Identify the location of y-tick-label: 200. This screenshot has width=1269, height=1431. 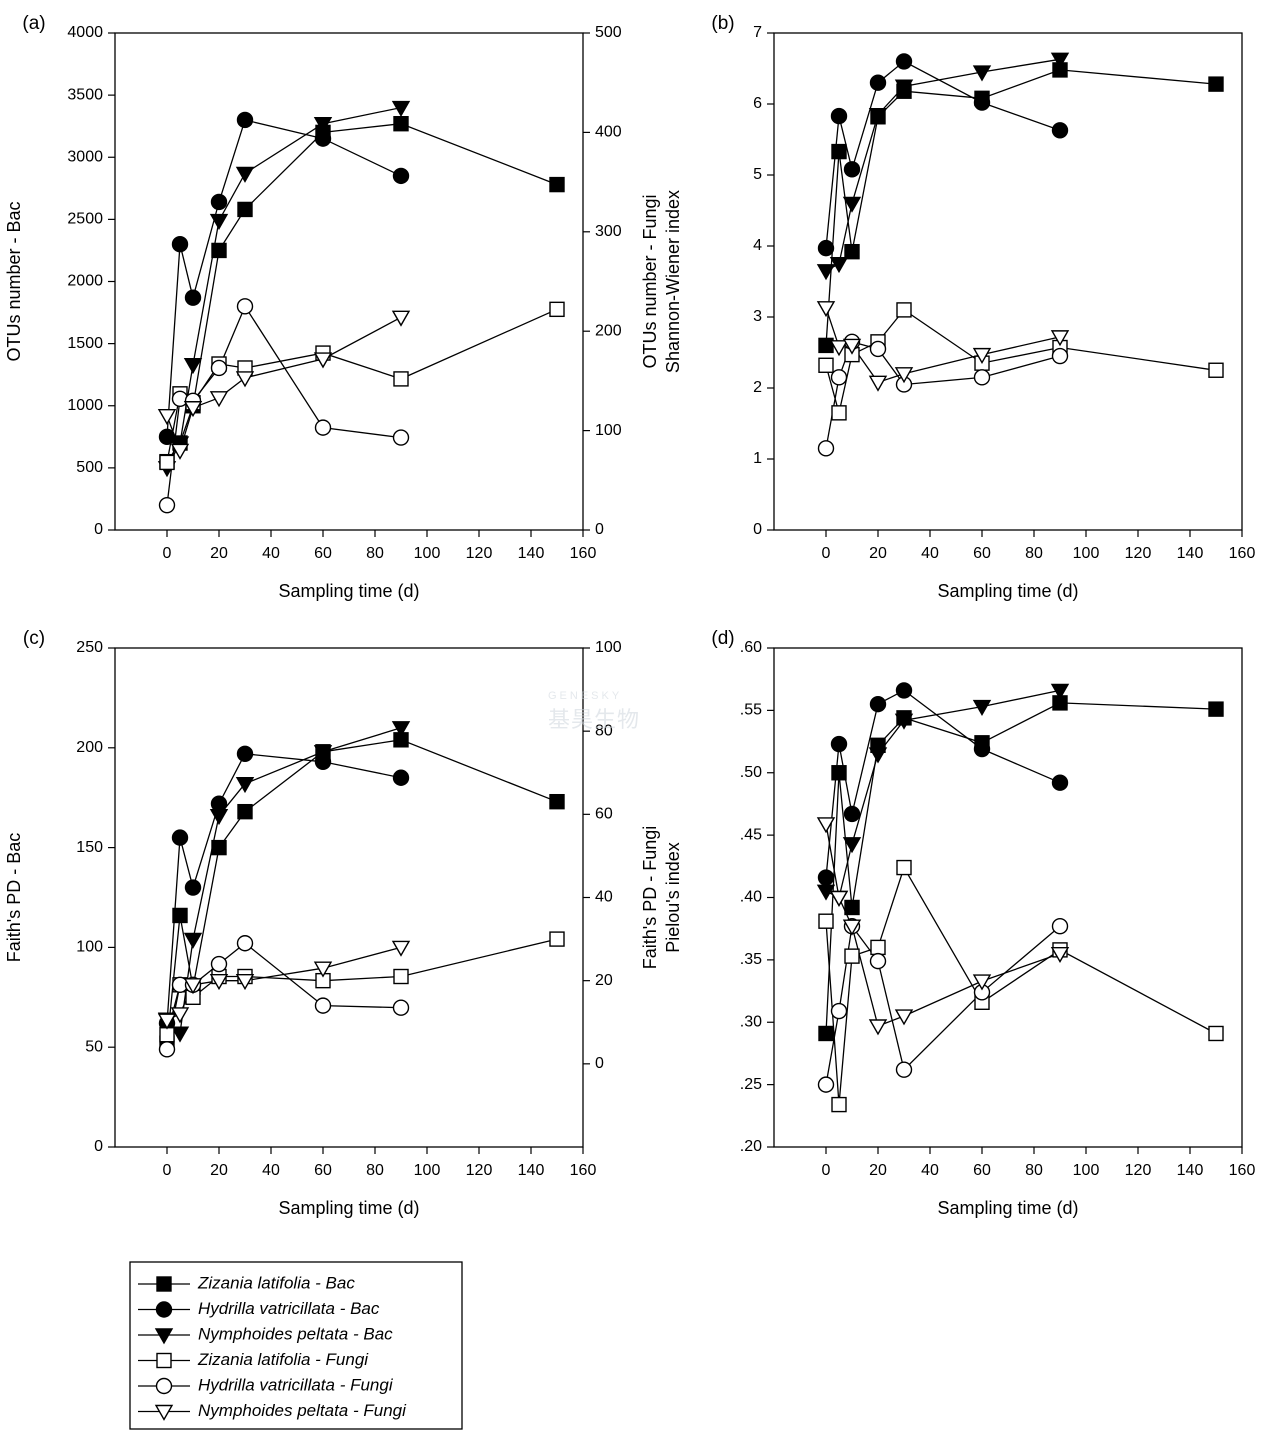
(89, 747).